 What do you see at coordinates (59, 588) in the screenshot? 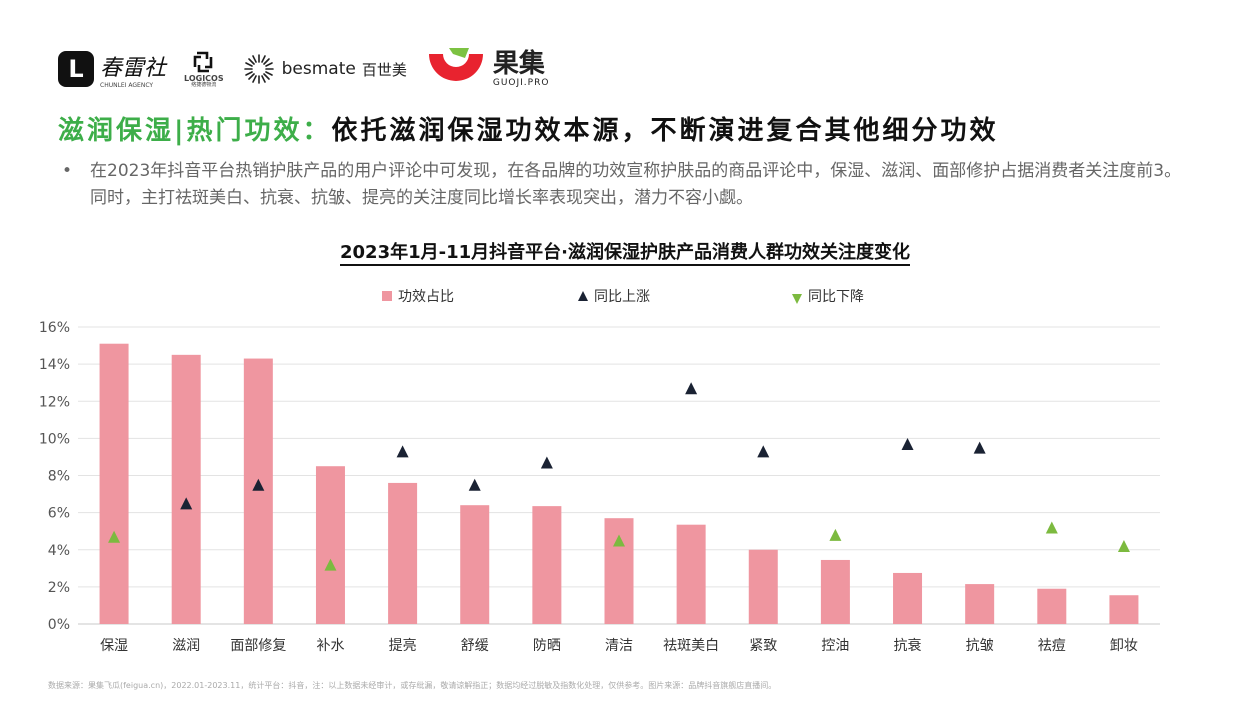
I see `y-tick-label: 2%` at bounding box center [59, 588].